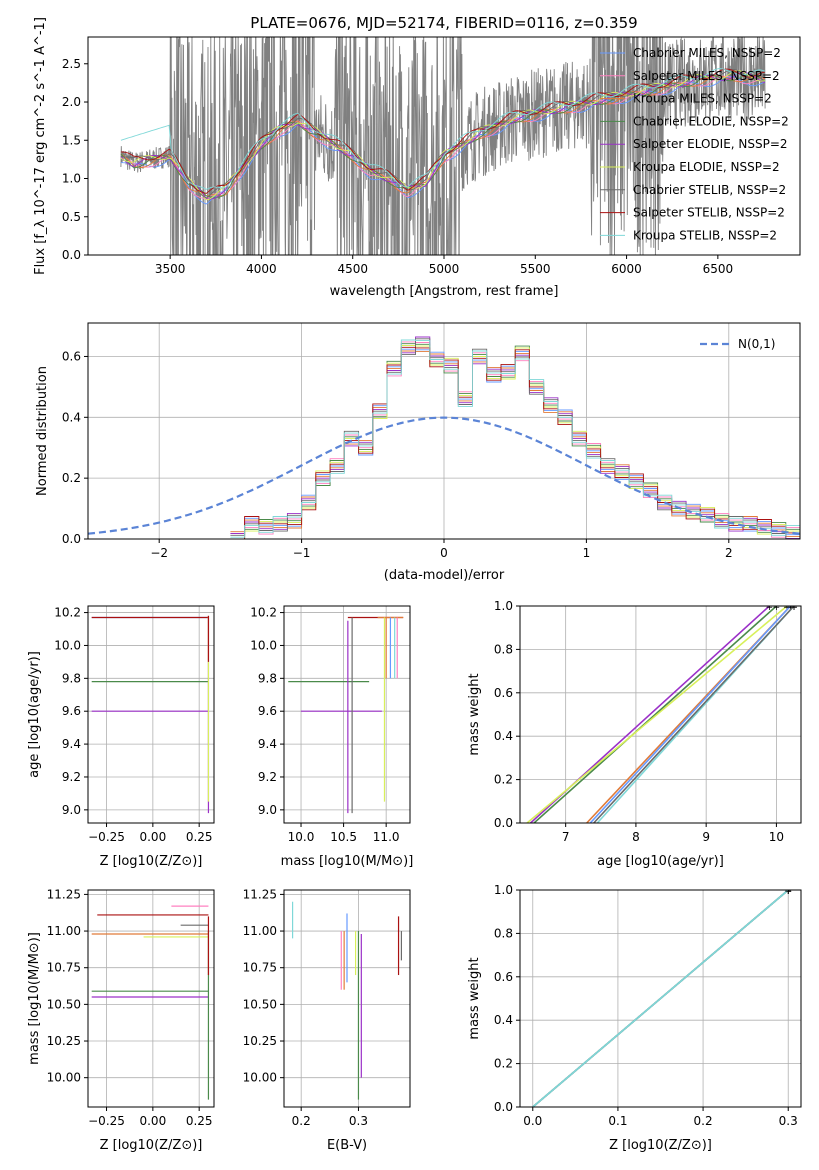  Describe the element at coordinates (444, 291) in the screenshot. I see `x-axis-label: wavelength [Angstrom, rest frame]` at that location.